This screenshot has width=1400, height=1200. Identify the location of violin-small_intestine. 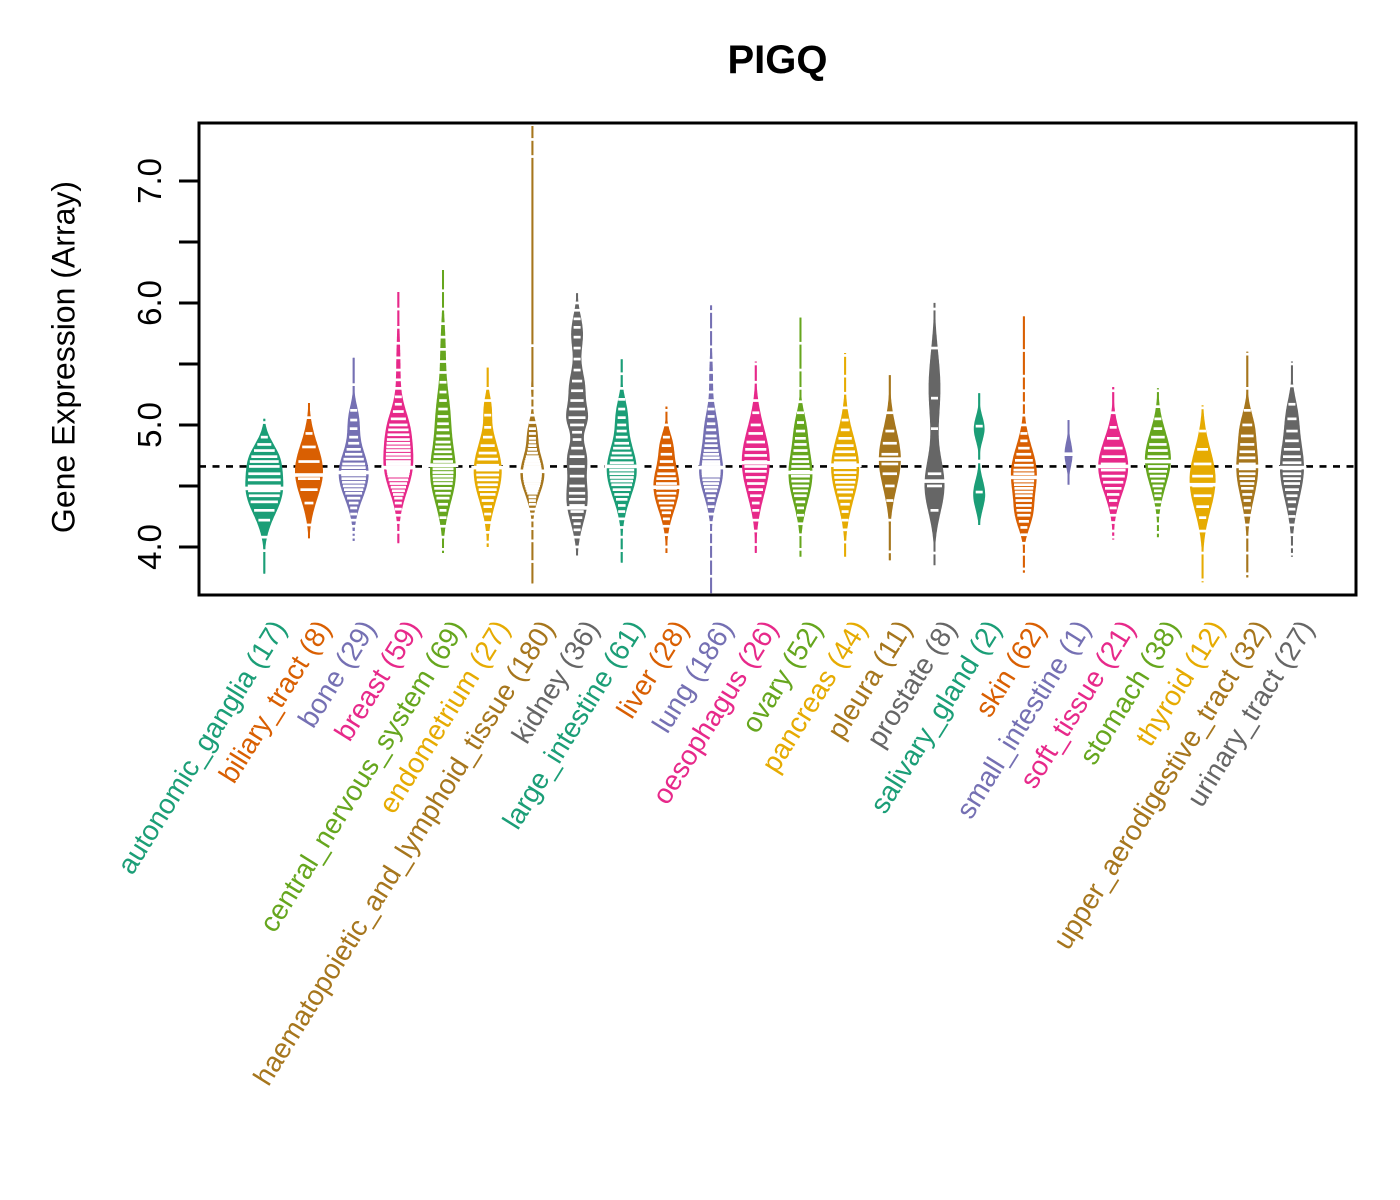
(1068, 452).